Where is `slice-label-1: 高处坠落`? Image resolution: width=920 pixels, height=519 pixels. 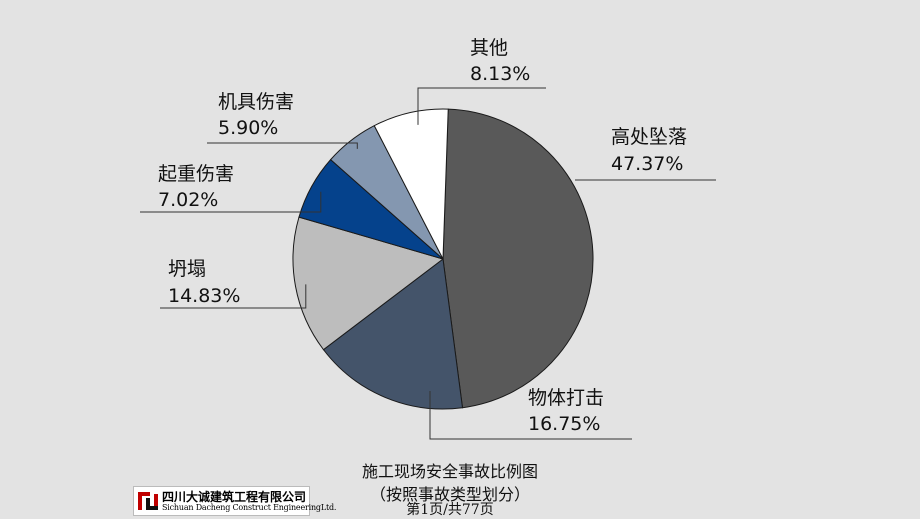
slice-label-1: 高处坠落 is located at coordinates (649, 137).